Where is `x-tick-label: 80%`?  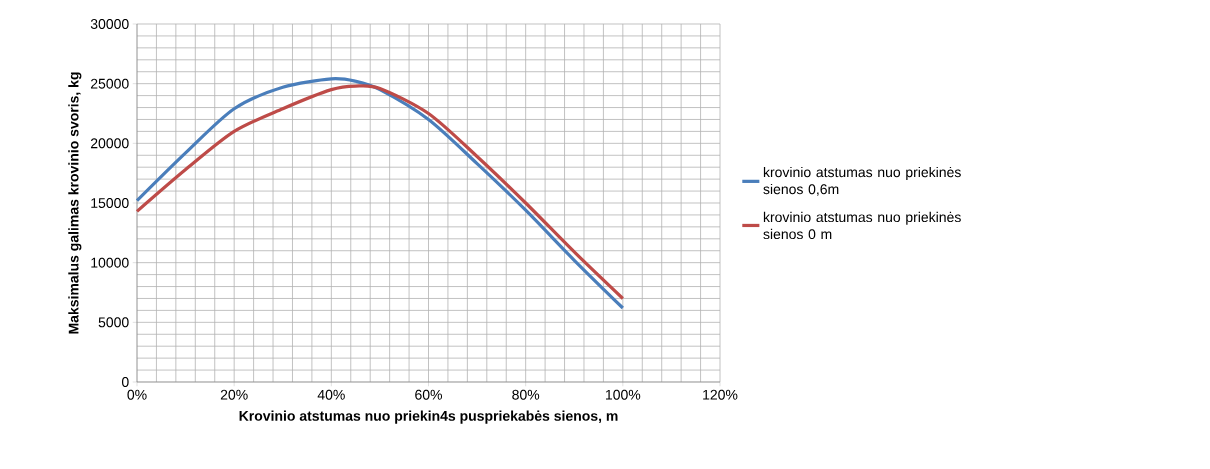
x-tick-label: 80% is located at coordinates (526, 394).